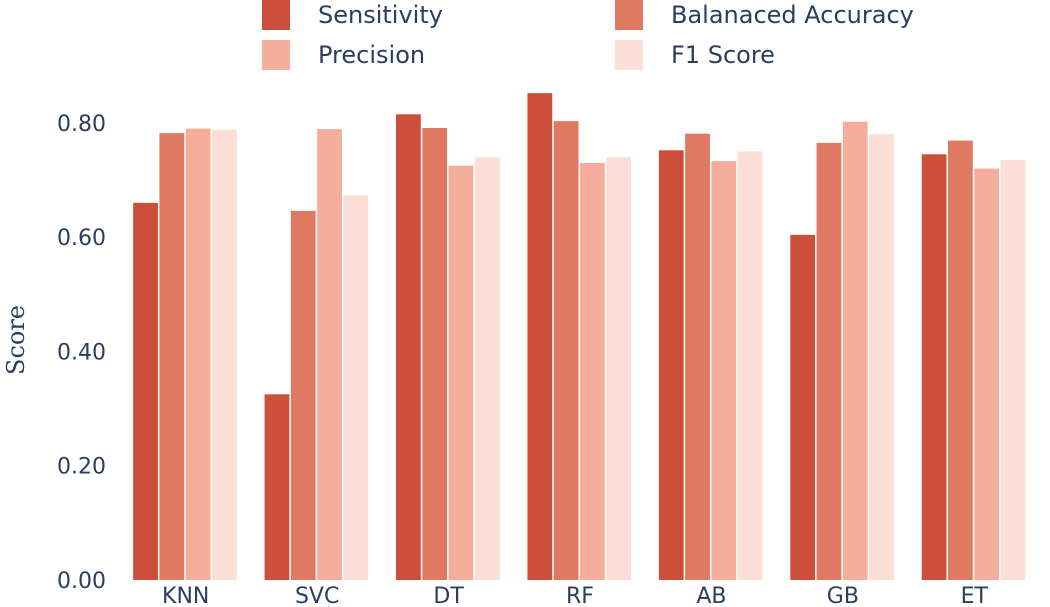  What do you see at coordinates (987, 374) in the screenshot?
I see `bar-et-precision` at bounding box center [987, 374].